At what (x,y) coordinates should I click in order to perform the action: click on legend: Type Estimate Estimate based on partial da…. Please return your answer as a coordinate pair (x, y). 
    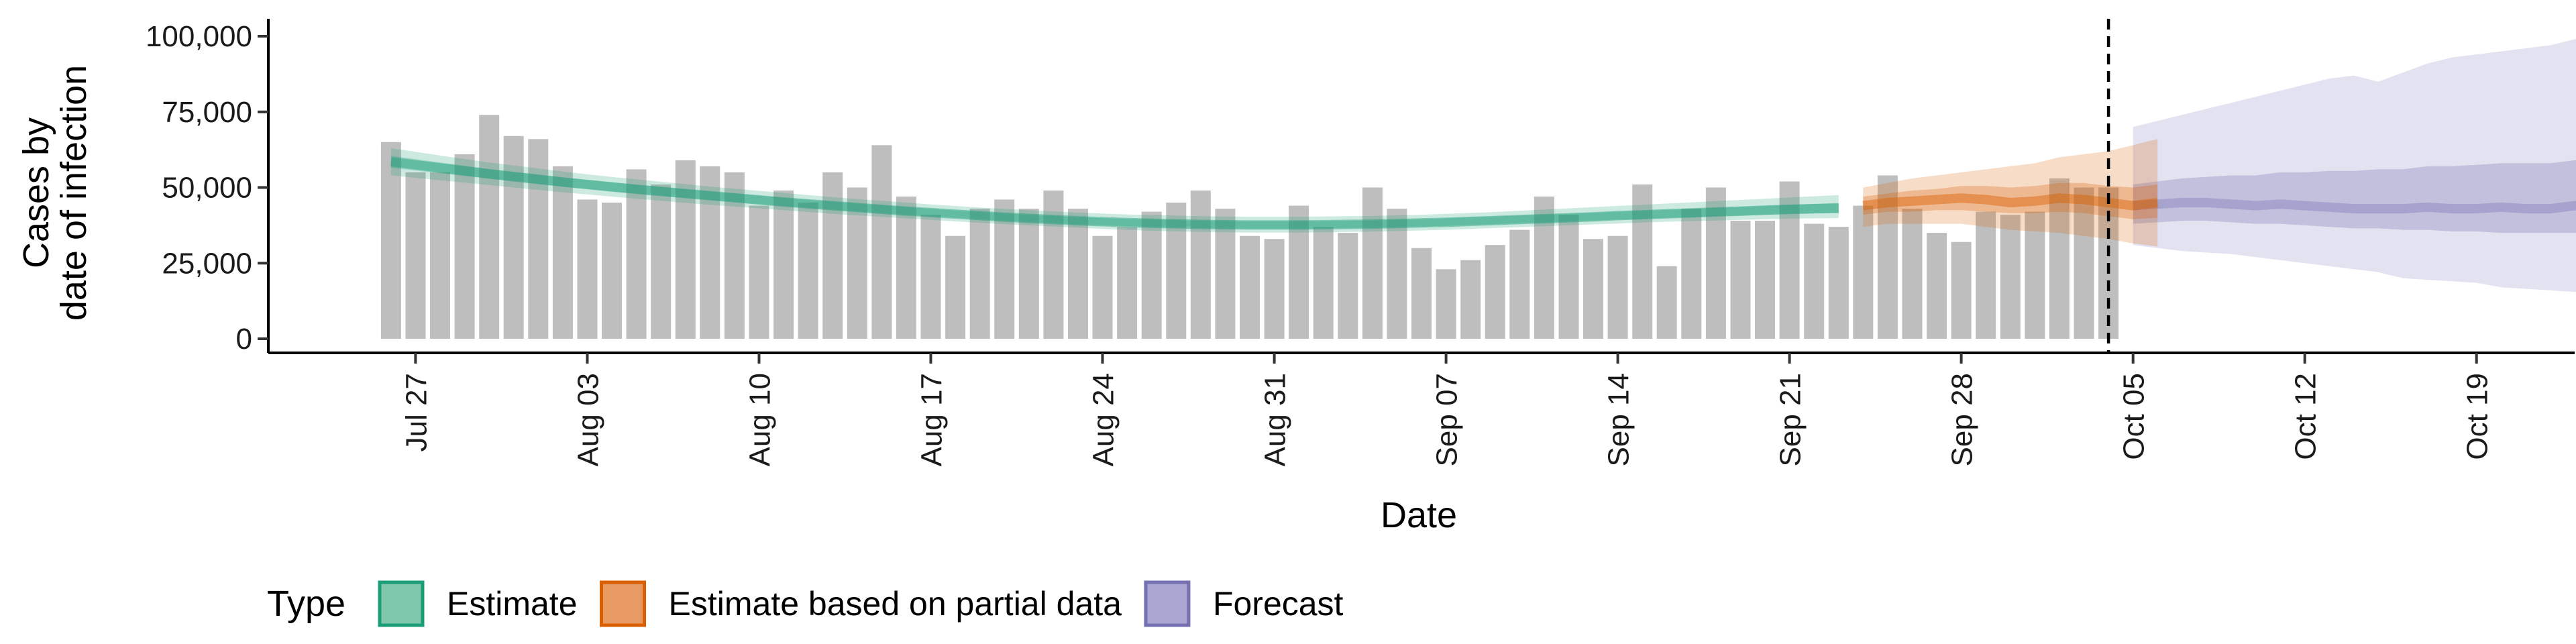
    Looking at the image, I should click on (805, 603).